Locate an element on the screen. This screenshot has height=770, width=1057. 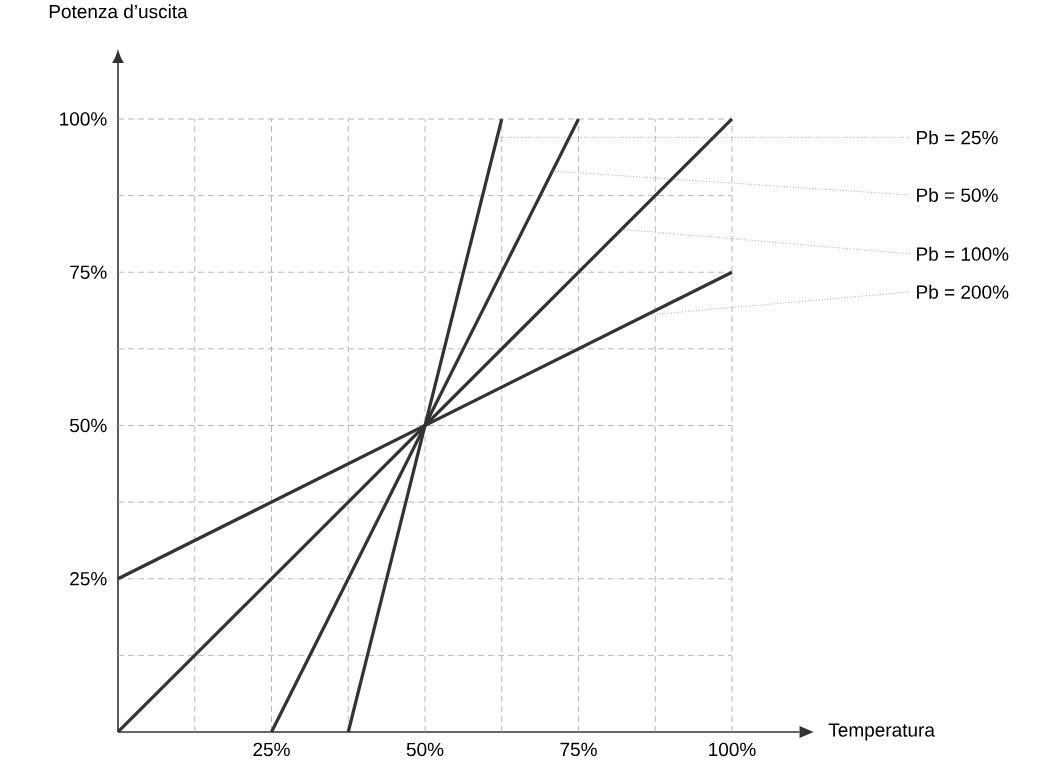
x-tick-label: 50% is located at coordinates (425, 749).